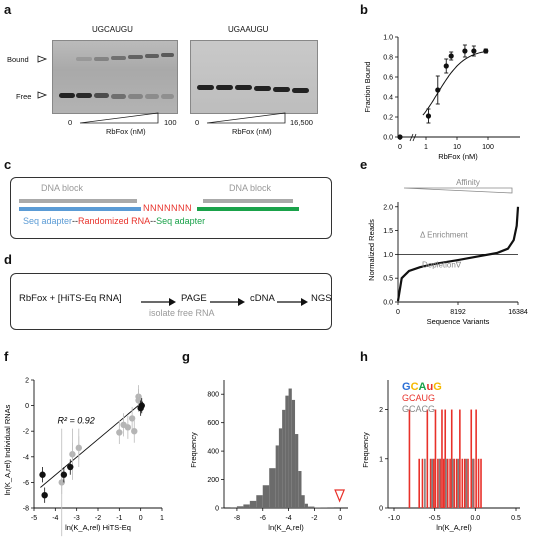 This screenshot has height=537, width=537. I want to click on bound-label: Bound, so click(18, 59).